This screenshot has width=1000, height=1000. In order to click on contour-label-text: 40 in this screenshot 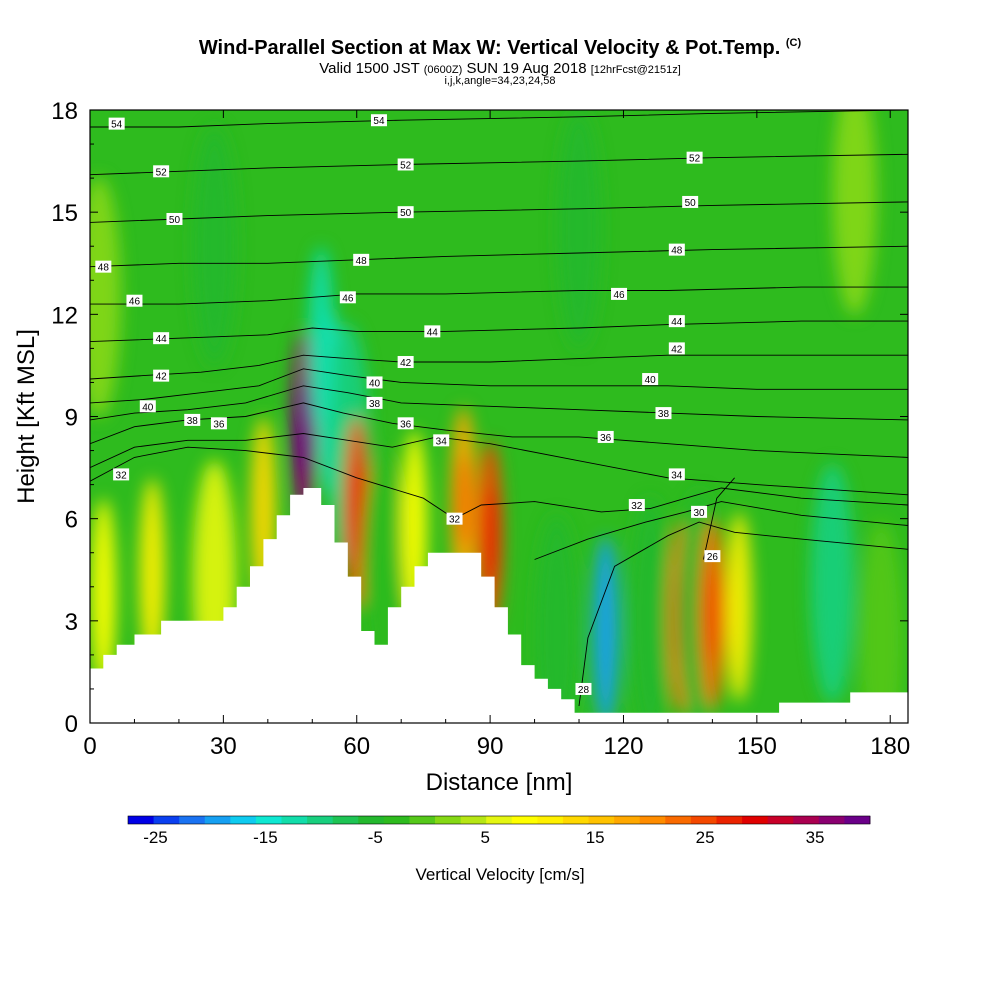, I will do `click(148, 407)`.